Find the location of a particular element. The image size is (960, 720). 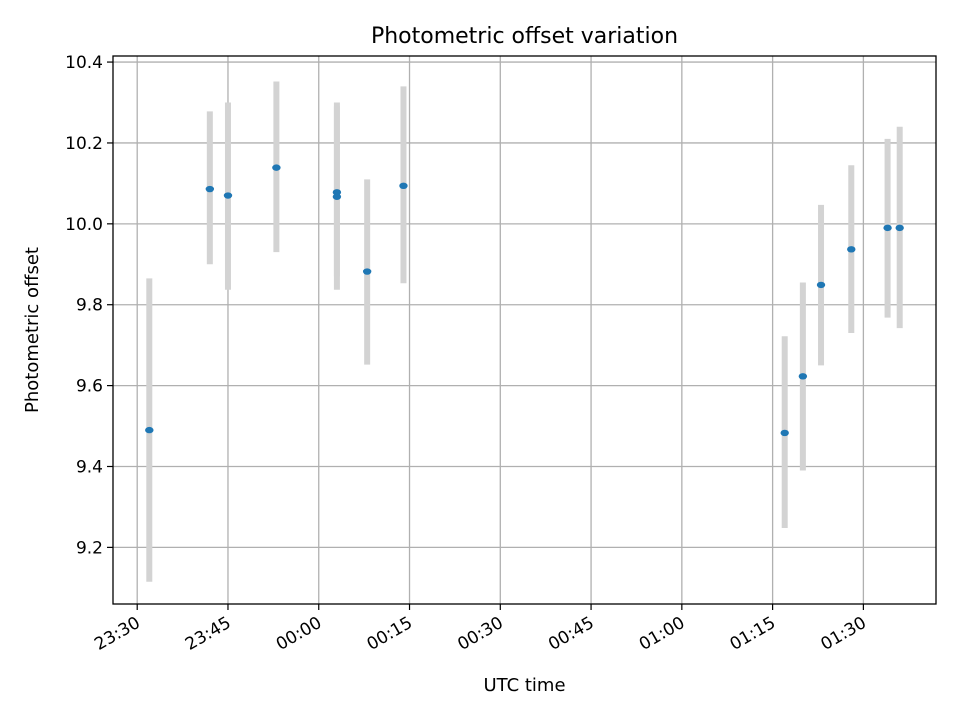

y-tick-label: 9.4 is located at coordinates (89, 467).